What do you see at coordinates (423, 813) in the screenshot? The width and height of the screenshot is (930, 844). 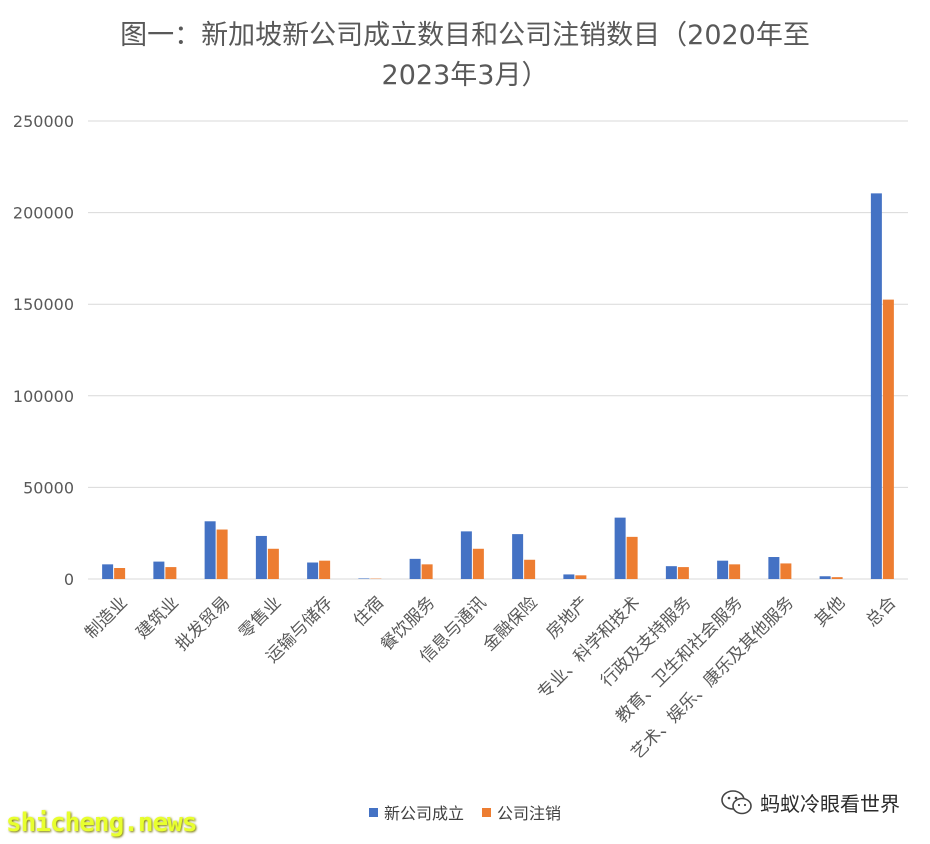 I see `legend-label-new: 新公司成立` at bounding box center [423, 813].